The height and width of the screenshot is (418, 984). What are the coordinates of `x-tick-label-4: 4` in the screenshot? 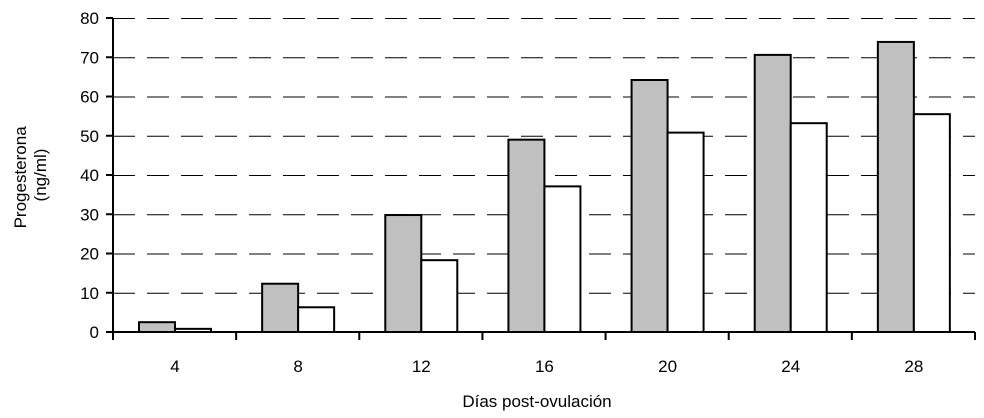 It's located at (174, 366).